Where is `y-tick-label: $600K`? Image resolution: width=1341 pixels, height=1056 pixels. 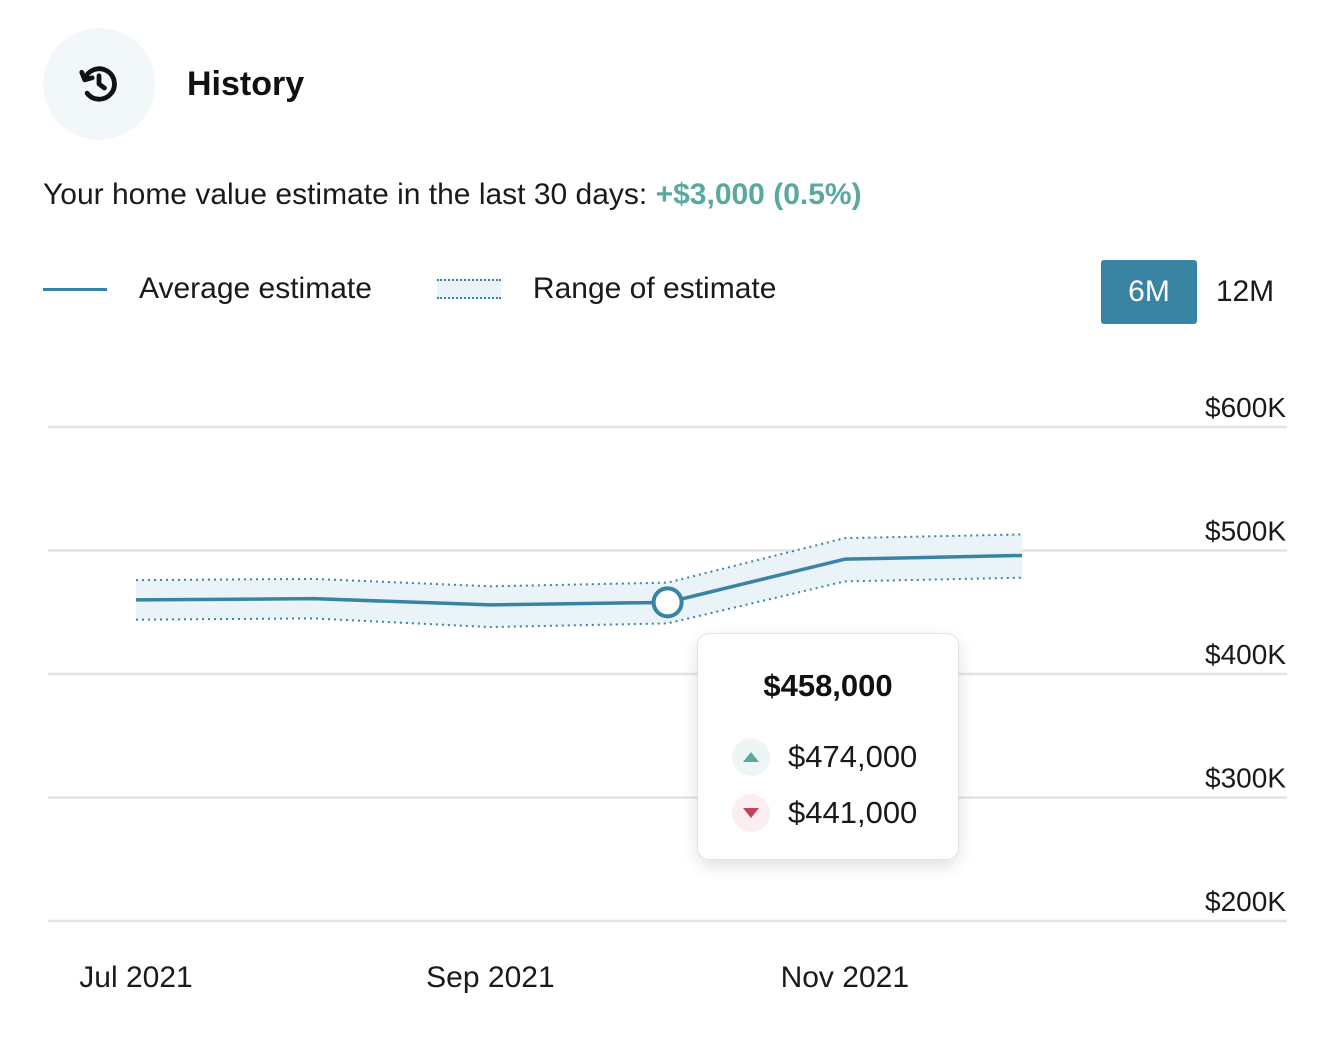 y-tick-label: $600K is located at coordinates (1245, 407).